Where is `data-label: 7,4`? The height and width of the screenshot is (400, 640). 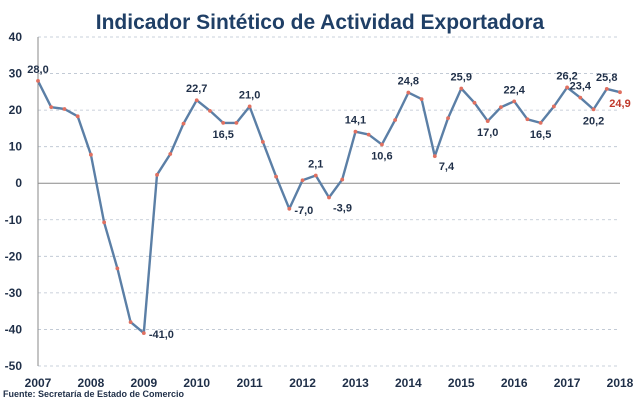
data-label: 7,4 is located at coordinates (447, 167).